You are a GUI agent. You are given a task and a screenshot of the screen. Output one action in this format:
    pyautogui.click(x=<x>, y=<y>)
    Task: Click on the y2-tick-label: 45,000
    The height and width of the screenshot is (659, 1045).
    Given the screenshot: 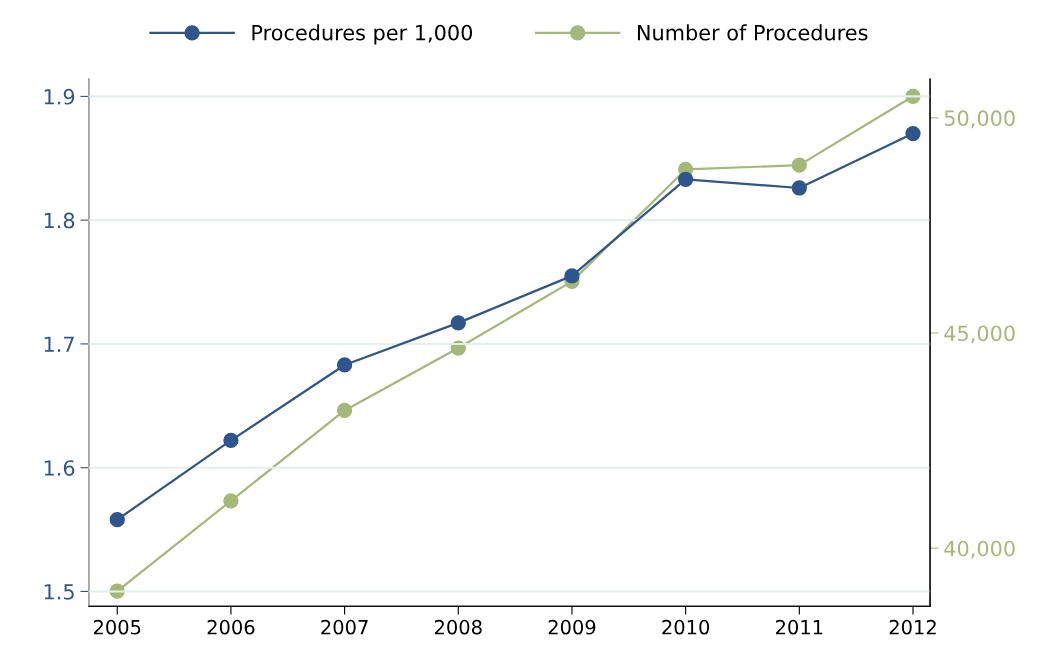 What is the action you would take?
    pyautogui.click(x=979, y=334)
    